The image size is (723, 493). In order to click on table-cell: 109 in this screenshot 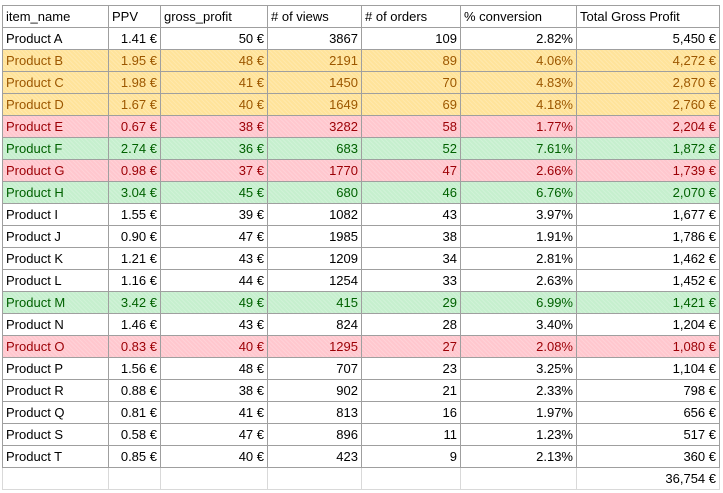, I will do `click(411, 38)`.